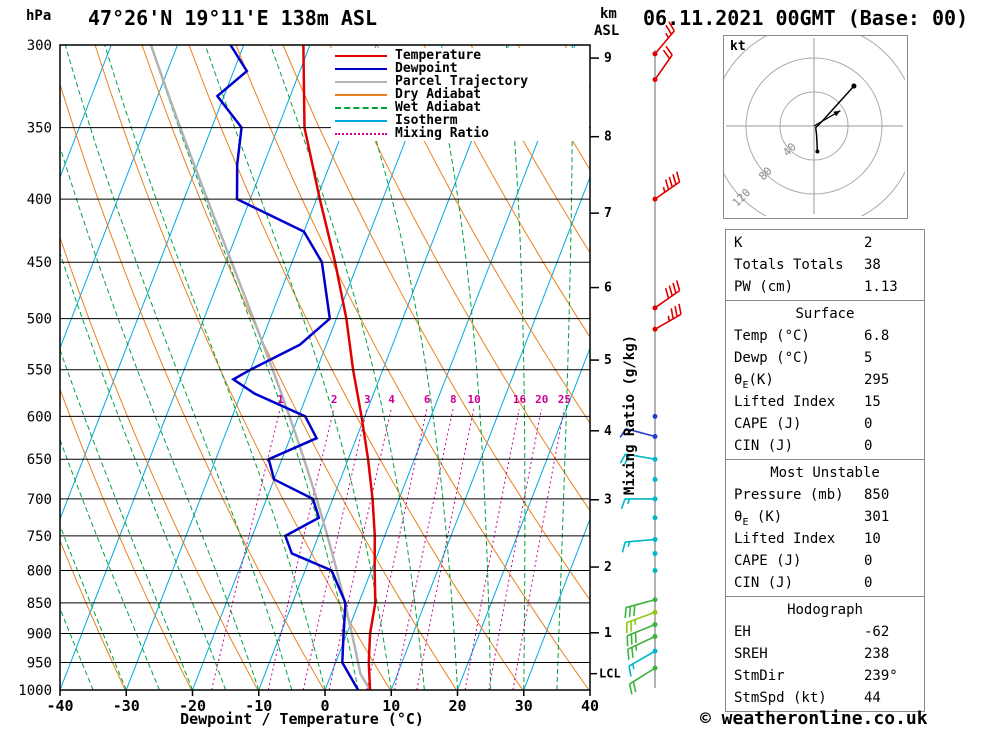  What do you see at coordinates (39, 500) in the screenshot?
I see `svg-text: 700` at bounding box center [39, 500].